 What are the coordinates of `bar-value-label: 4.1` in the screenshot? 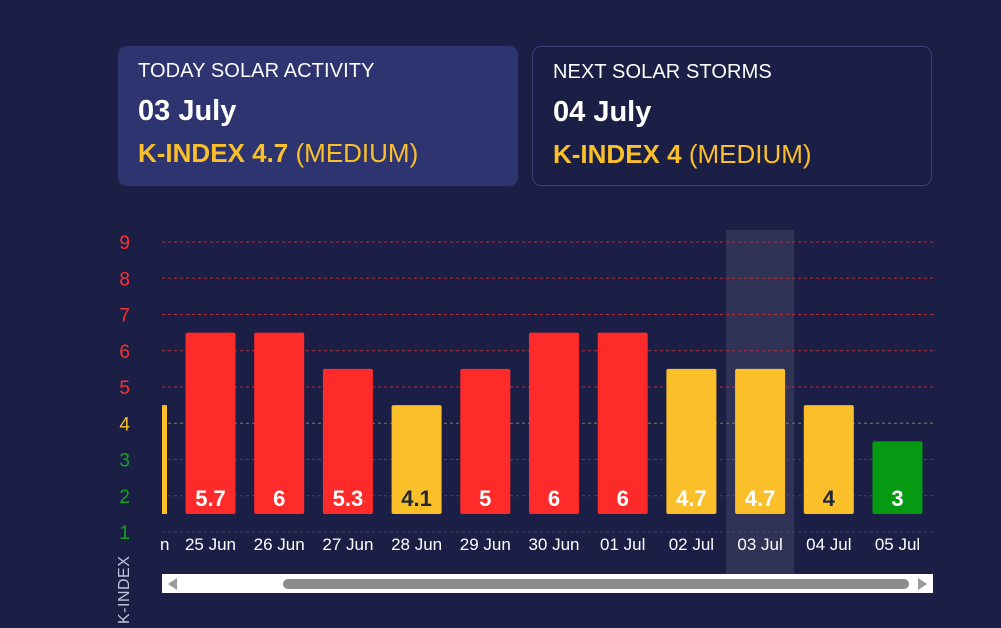 It's located at (416, 498).